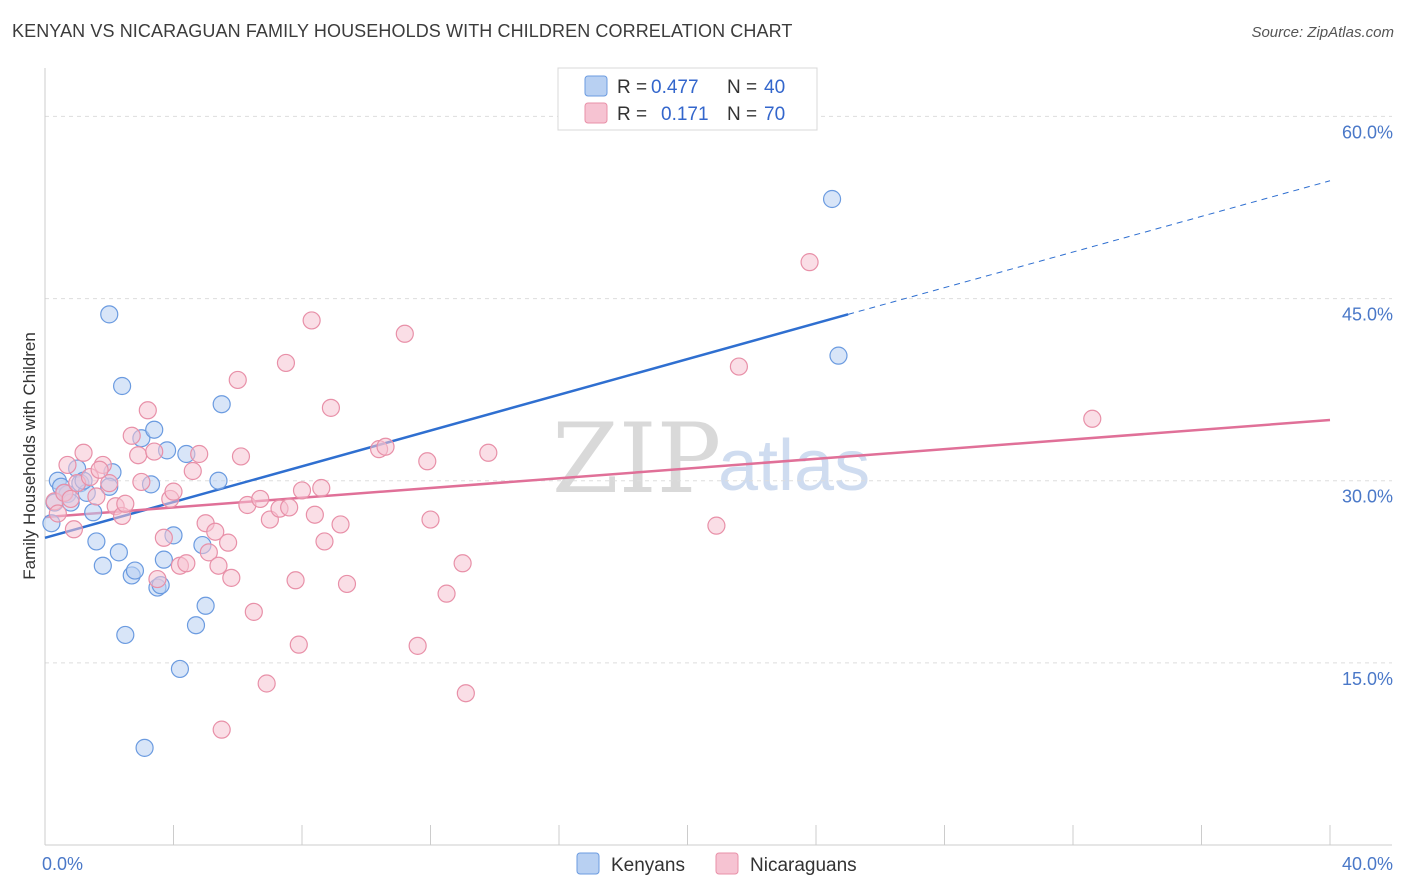 Image resolution: width=1406 pixels, height=892 pixels. What do you see at coordinates (1367, 497) in the screenshot?
I see `y-tick-label-1: 30.0%` at bounding box center [1367, 497].